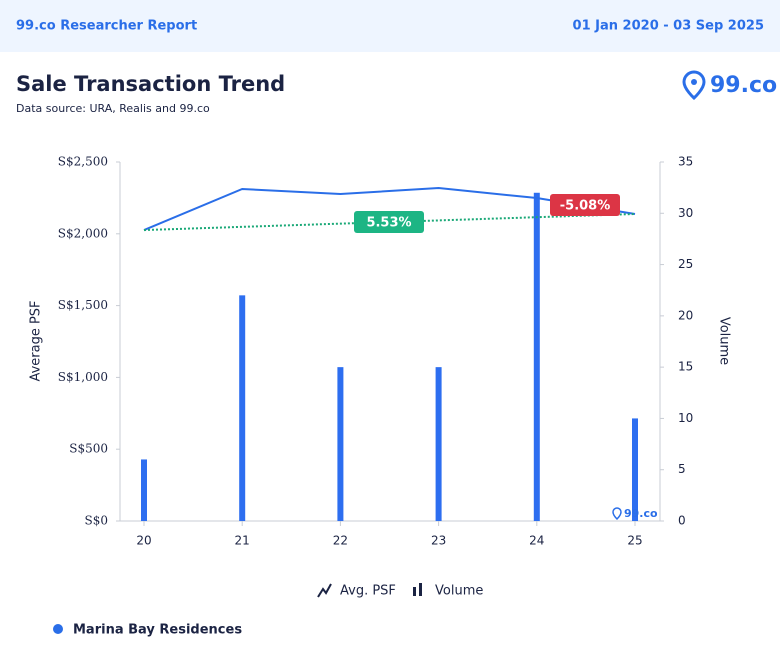 The height and width of the screenshot is (651, 780). What do you see at coordinates (83, 305) in the screenshot?
I see `y-tick-label: S$1,500` at bounding box center [83, 305].